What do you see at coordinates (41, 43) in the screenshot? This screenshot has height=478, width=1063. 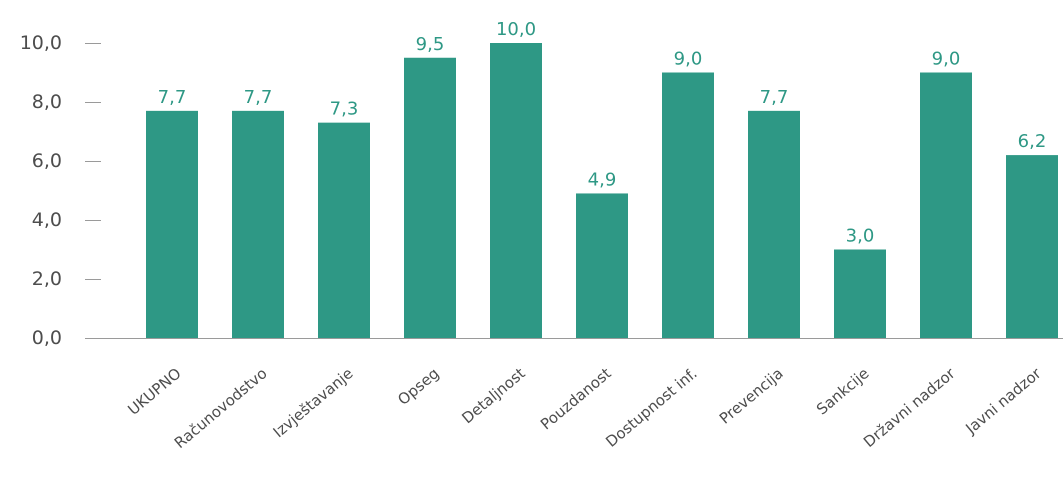 I see `y-tick-label: 10,0` at bounding box center [41, 43].